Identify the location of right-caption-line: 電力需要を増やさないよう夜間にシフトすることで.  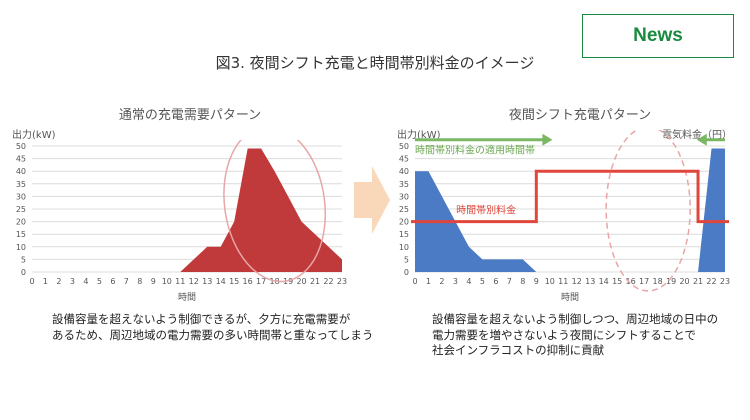
(564, 334).